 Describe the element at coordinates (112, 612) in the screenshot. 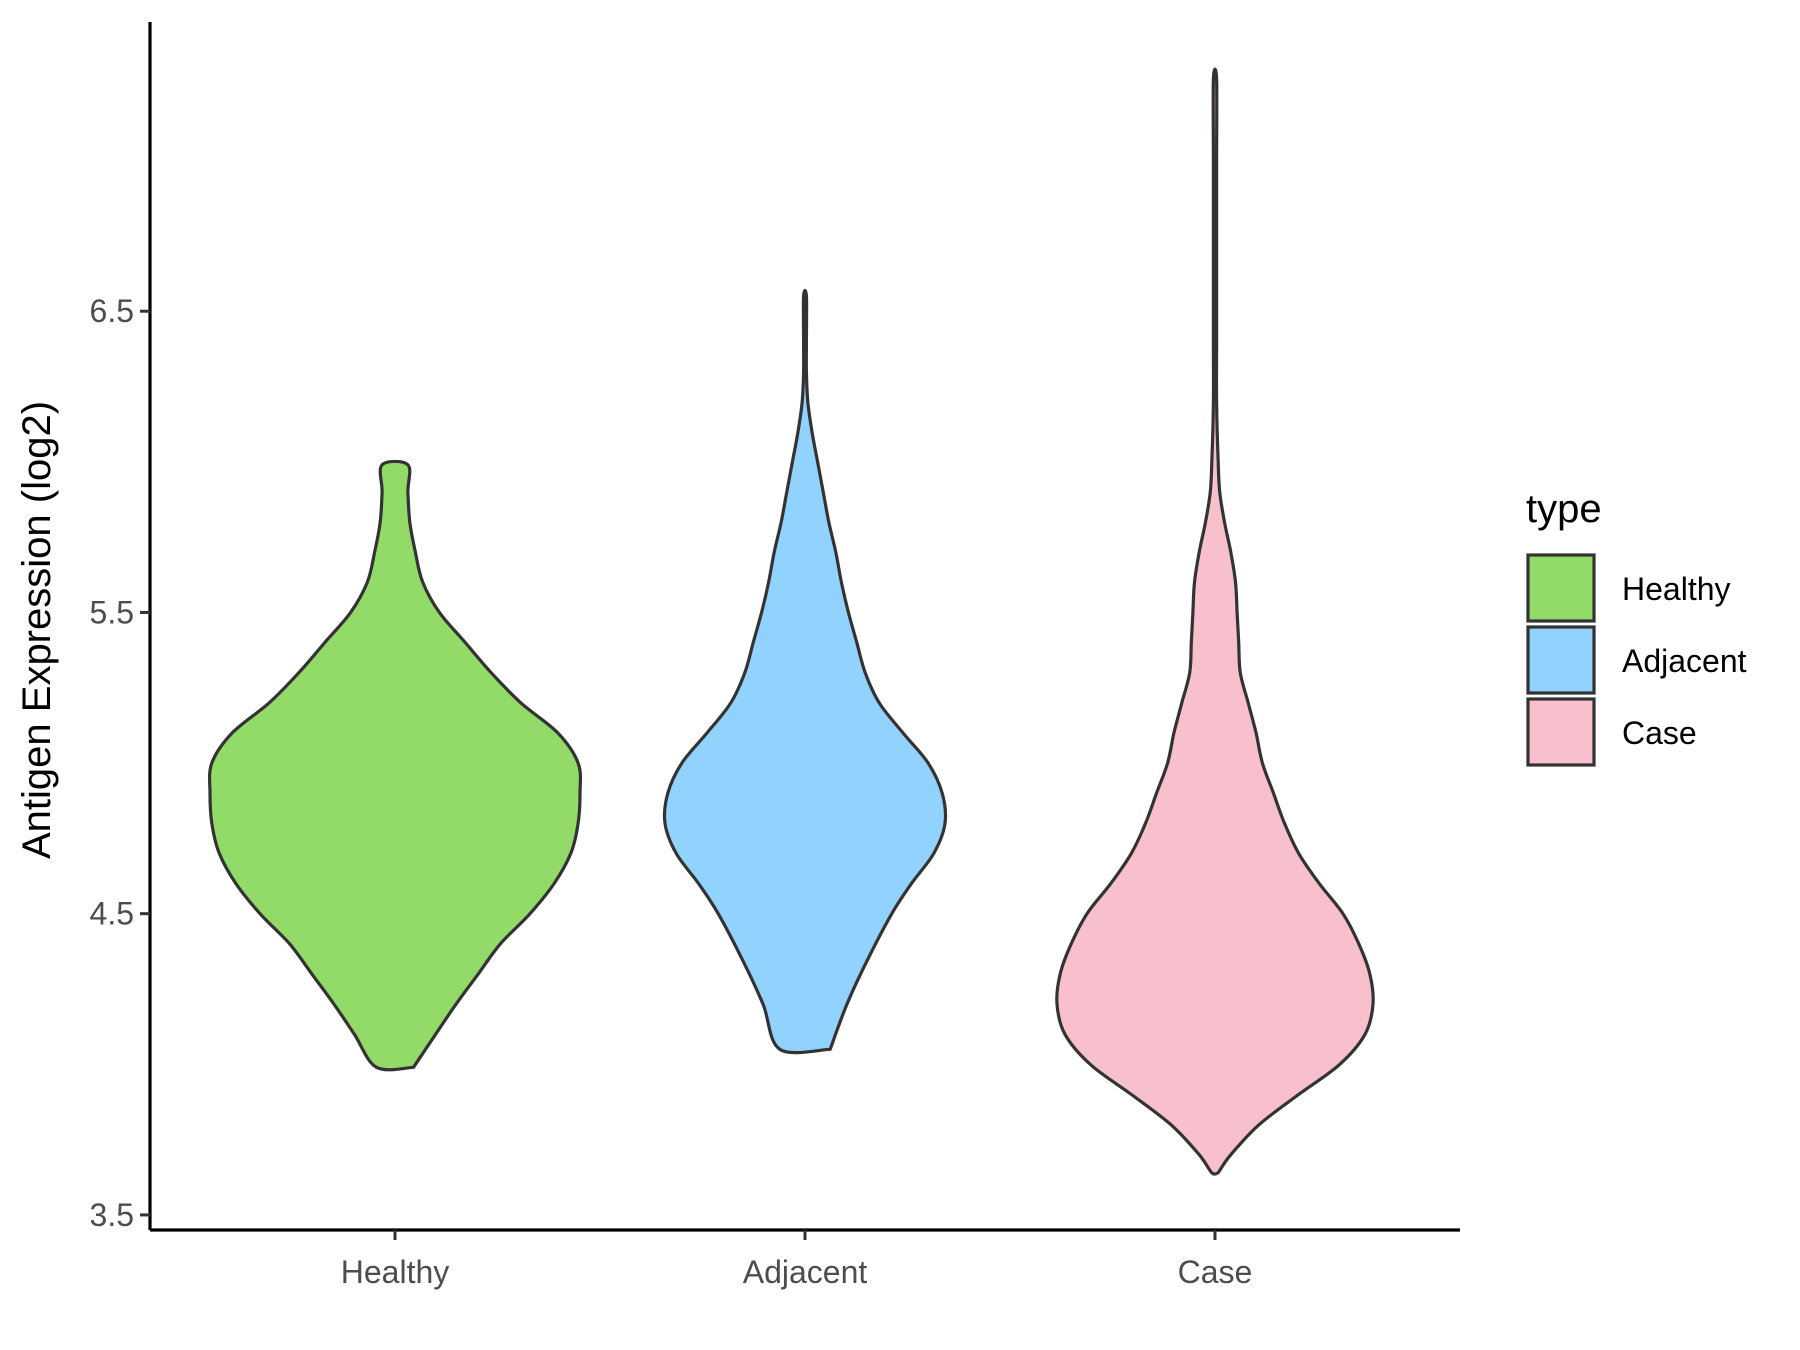

I see `y-tick-label: 5.5` at that location.